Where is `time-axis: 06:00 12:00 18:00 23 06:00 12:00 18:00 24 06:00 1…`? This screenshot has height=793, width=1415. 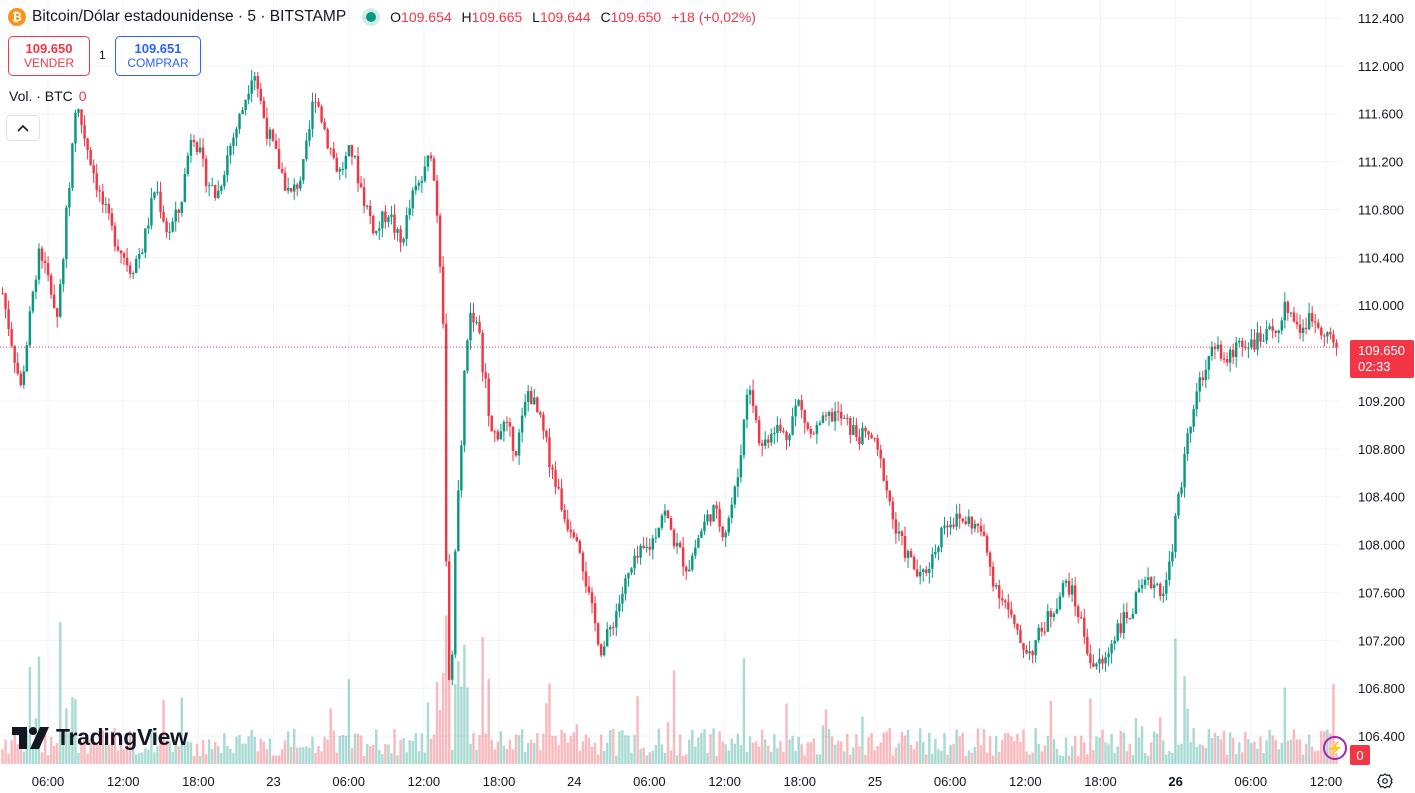 time-axis: 06:00 12:00 18:00 23 06:00 12:00 18:00 24 06:00 1… is located at coordinates (687, 781).